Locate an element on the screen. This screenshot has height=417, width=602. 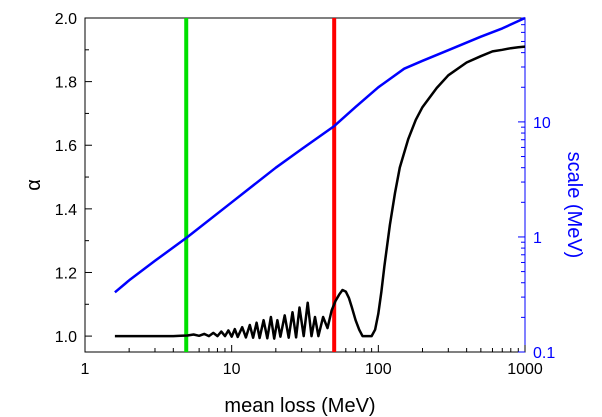
y-axis-label: α is located at coordinates (34, 185).